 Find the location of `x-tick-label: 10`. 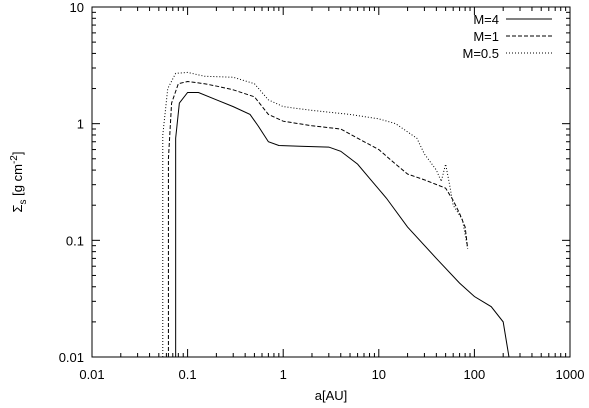

x-tick-label: 10 is located at coordinates (379, 374).